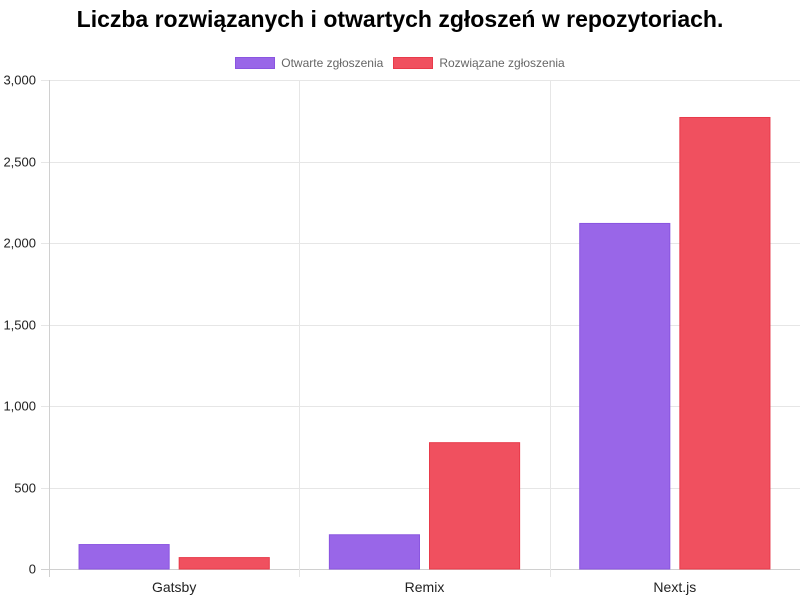 Image resolution: width=800 pixels, height=600 pixels. What do you see at coordinates (19, 162) in the screenshot?
I see `y-tick-label: 2,500` at bounding box center [19, 162].